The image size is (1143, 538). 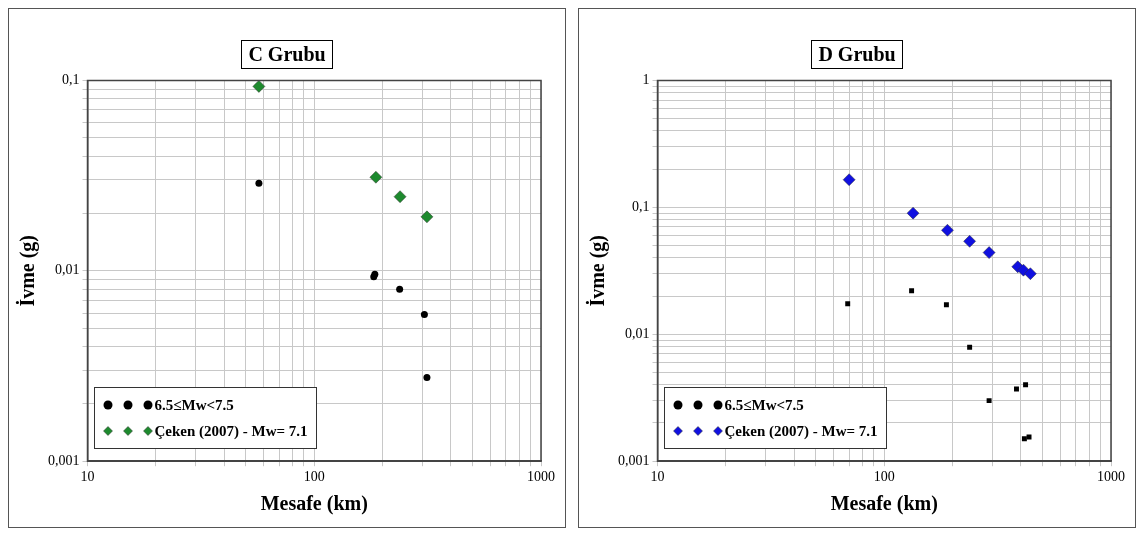 I want to click on chart-title: C Grubu, so click(x=287, y=54).